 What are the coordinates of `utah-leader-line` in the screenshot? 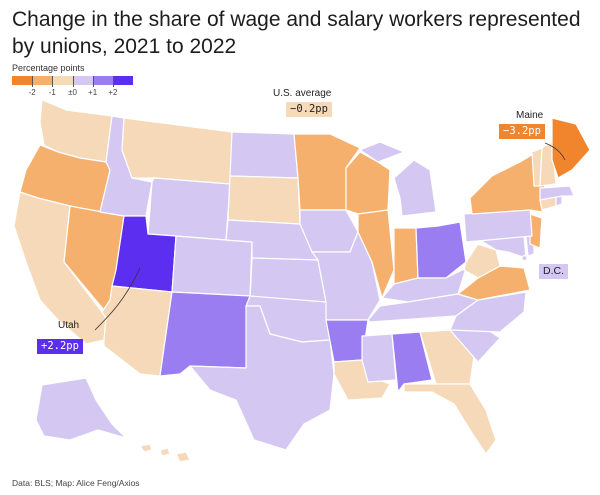 It's located at (117, 299).